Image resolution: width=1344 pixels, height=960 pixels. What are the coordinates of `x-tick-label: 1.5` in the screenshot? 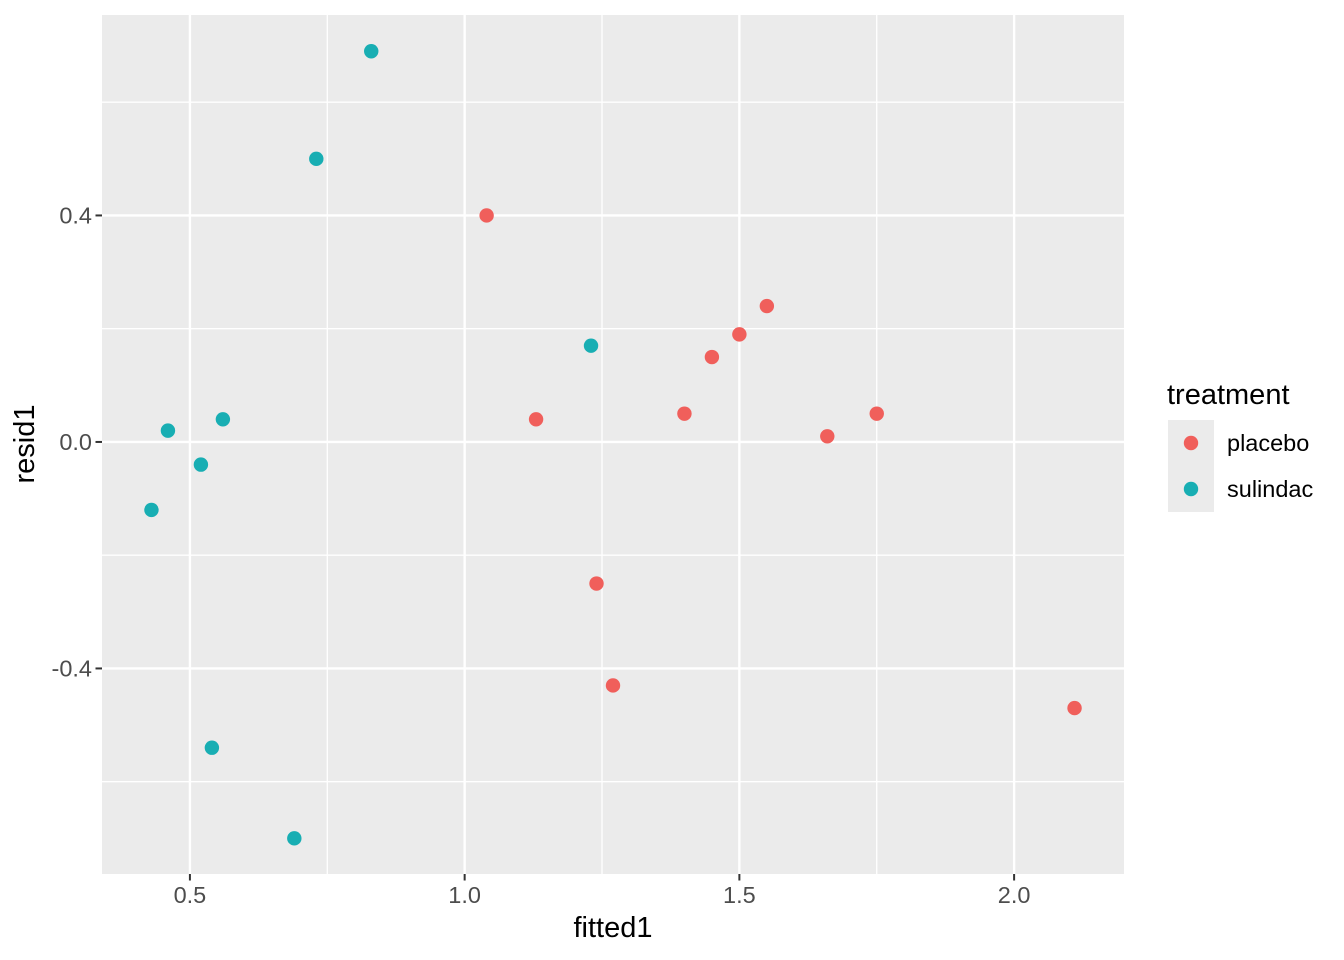 It's located at (739, 895).